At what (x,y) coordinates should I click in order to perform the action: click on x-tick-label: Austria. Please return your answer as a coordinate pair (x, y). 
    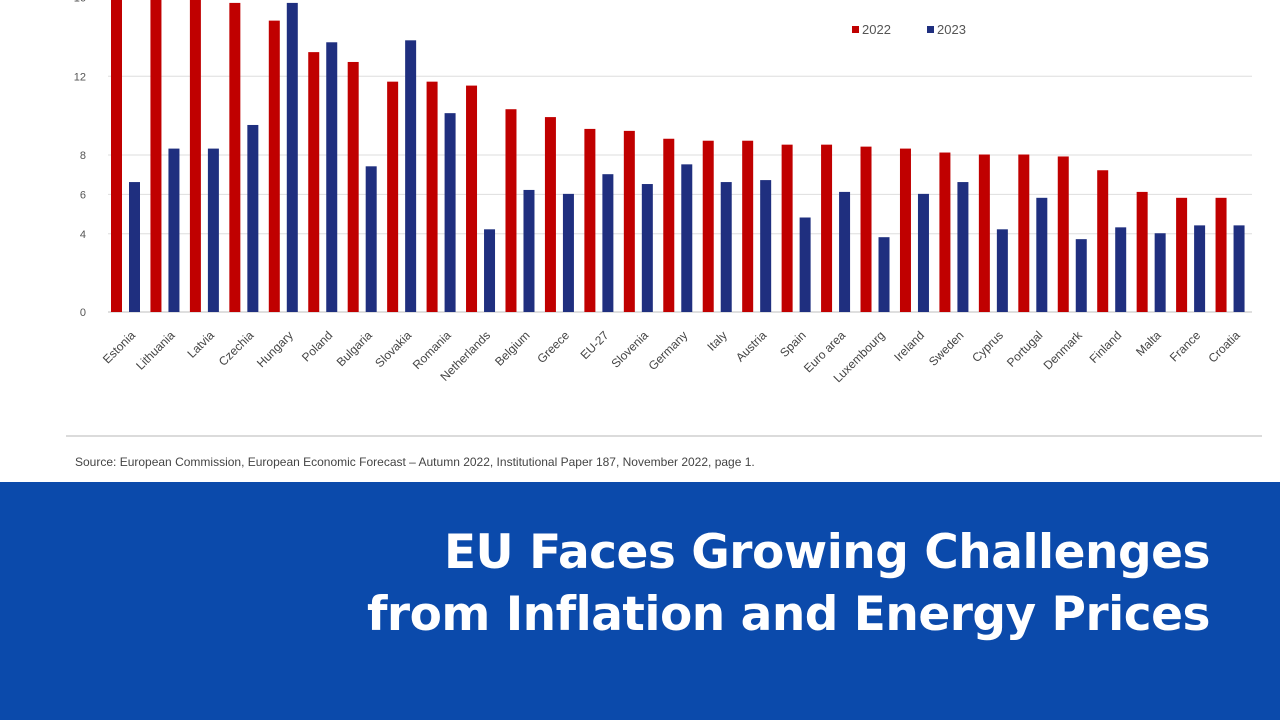
    Looking at the image, I should click on (751, 346).